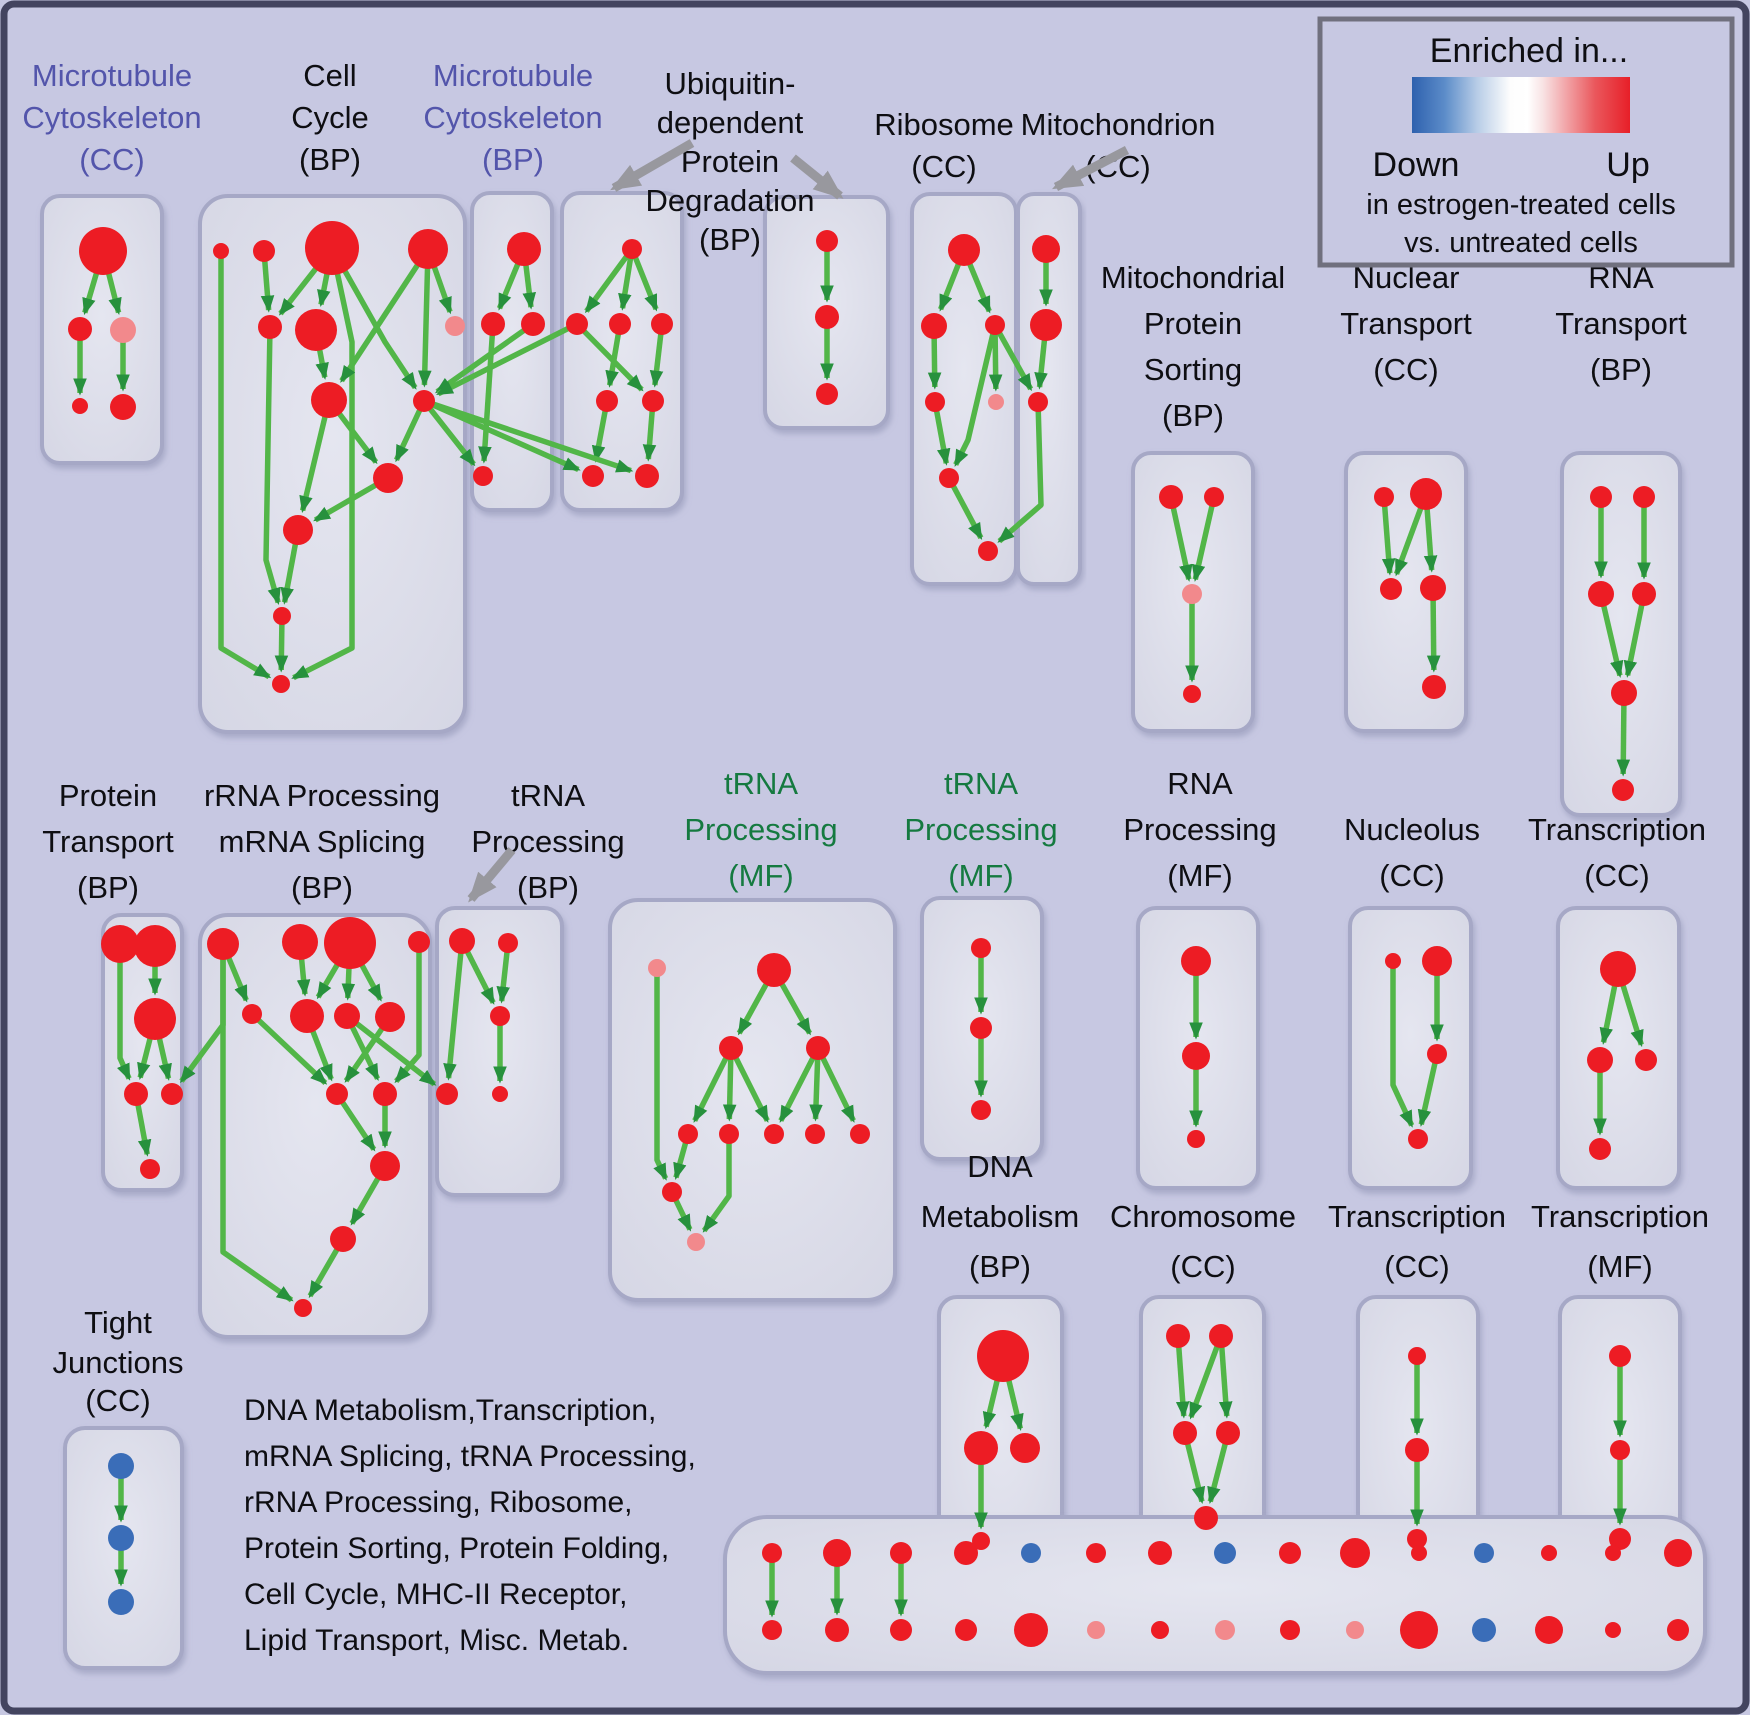 This screenshot has height=1715, width=1750. What do you see at coordinates (1412, 829) in the screenshot?
I see `cluster-label-nucleolus-cc-line0: Nucleolus` at bounding box center [1412, 829].